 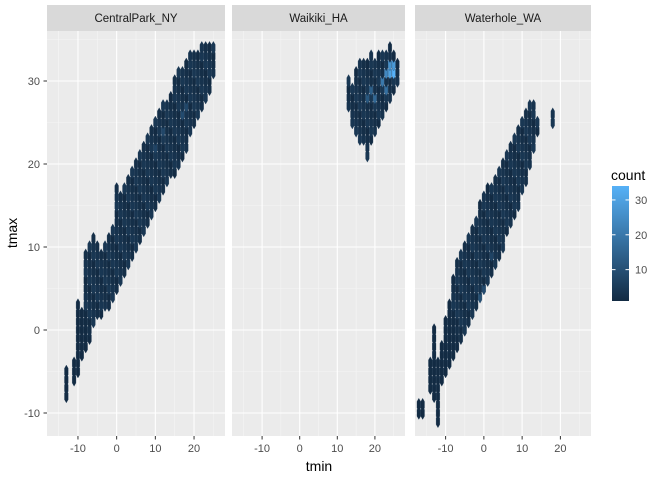 I want to click on legend: count 10 20 30, so click(x=629, y=234).